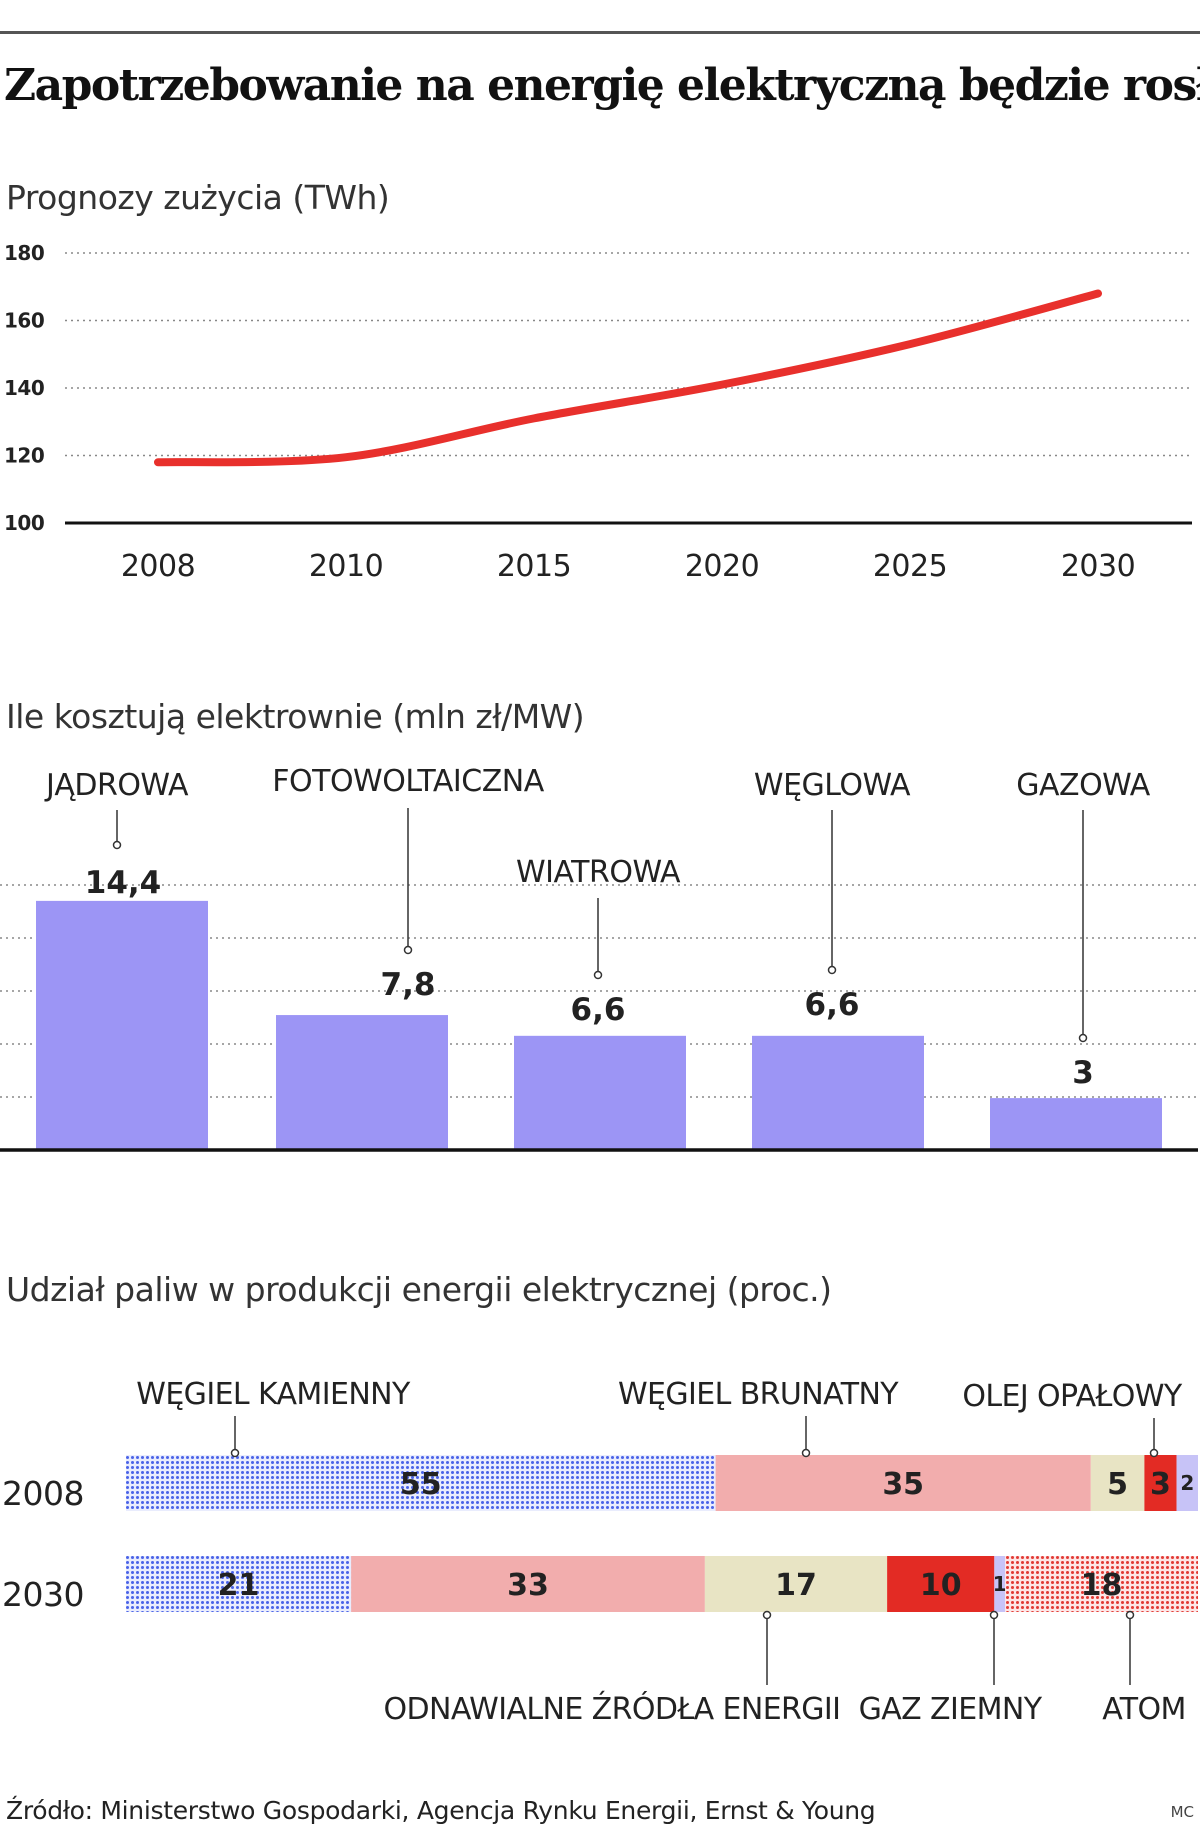 The width and height of the screenshot is (1200, 1834). I want to click on segment-value: 33, so click(528, 1585).